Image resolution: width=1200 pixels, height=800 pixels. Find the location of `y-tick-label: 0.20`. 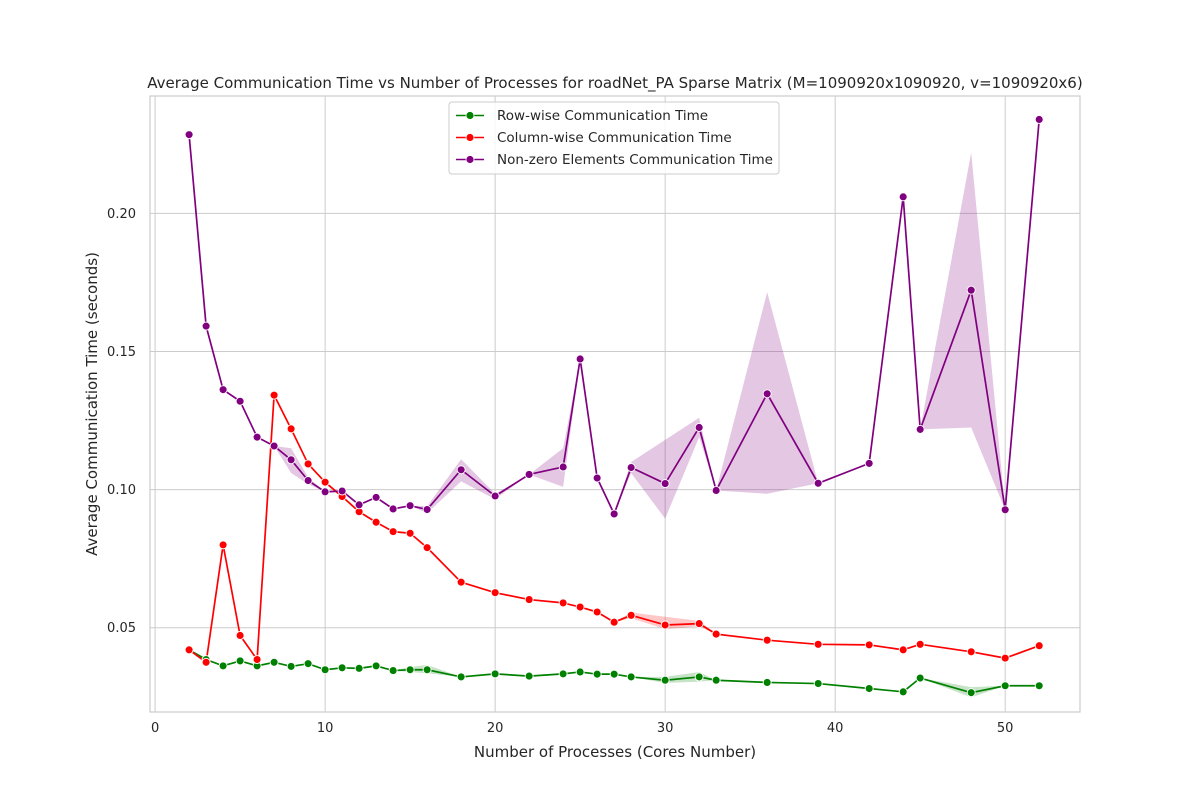

y-tick-label: 0.20 is located at coordinates (121, 214).